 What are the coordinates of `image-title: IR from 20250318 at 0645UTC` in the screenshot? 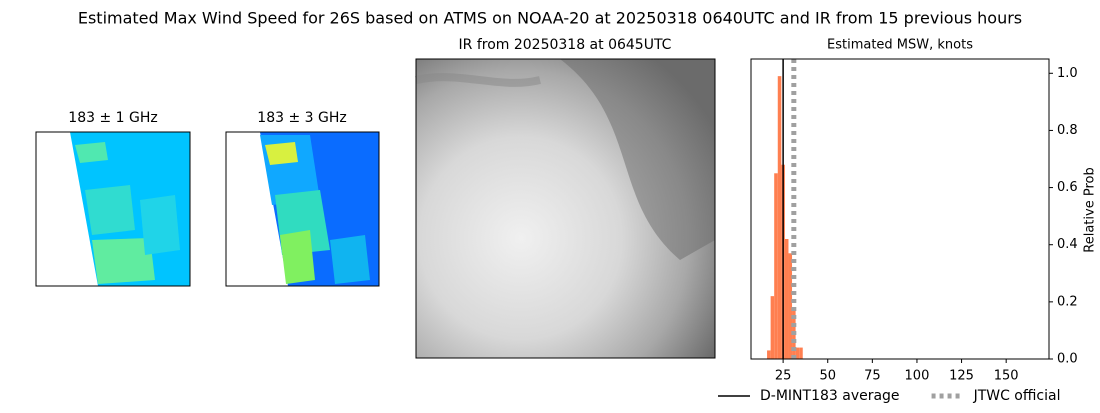 It's located at (565, 45).